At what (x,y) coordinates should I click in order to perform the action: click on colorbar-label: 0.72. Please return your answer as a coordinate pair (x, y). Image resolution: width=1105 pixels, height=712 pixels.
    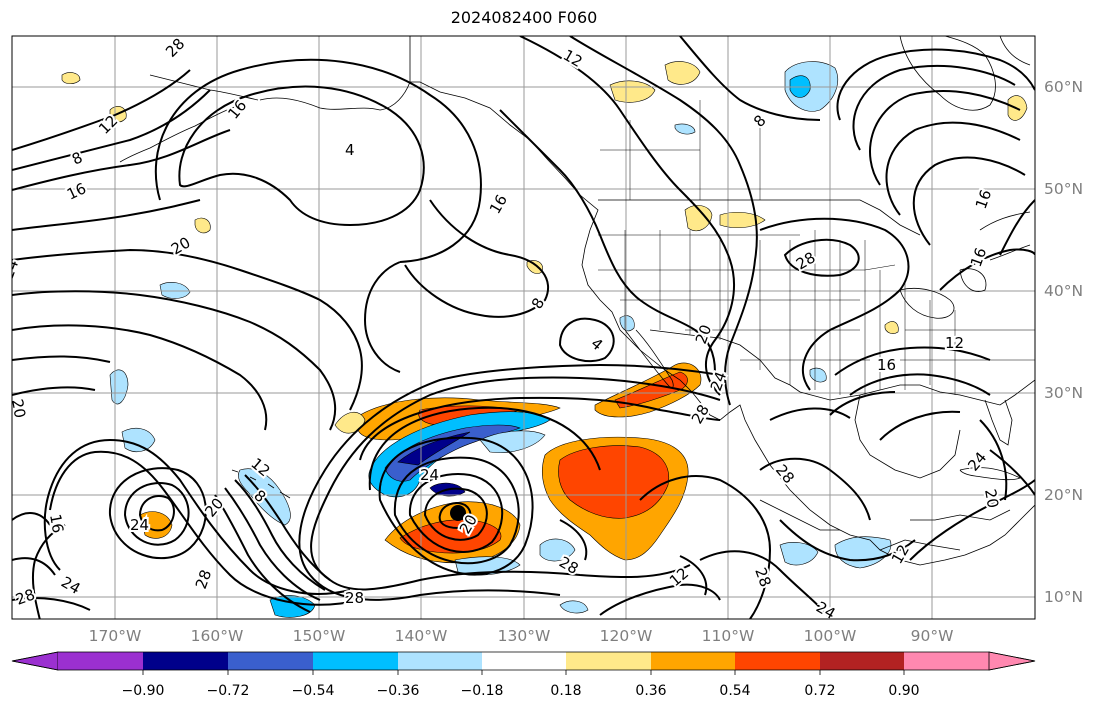
    Looking at the image, I should click on (820, 691).